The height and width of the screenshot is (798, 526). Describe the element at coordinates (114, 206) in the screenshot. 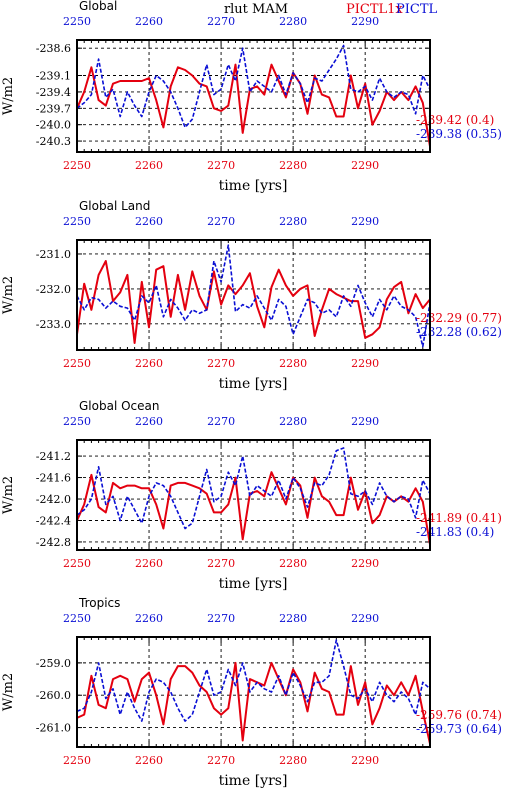

I see `panel-title: Global Land` at that location.